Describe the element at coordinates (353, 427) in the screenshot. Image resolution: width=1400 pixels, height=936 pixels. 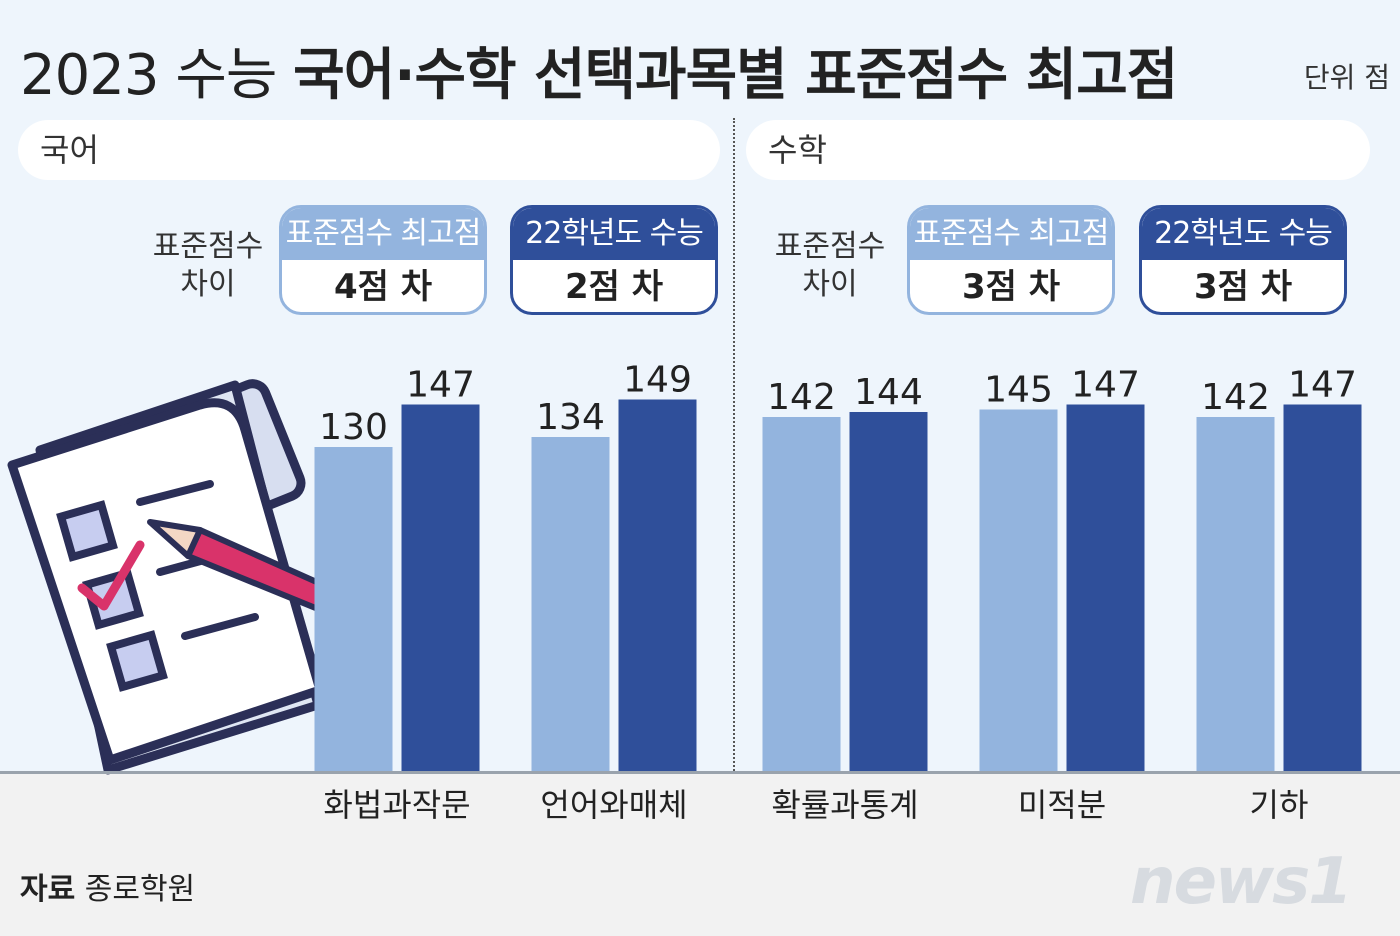
I see `data-label: 130` at that location.